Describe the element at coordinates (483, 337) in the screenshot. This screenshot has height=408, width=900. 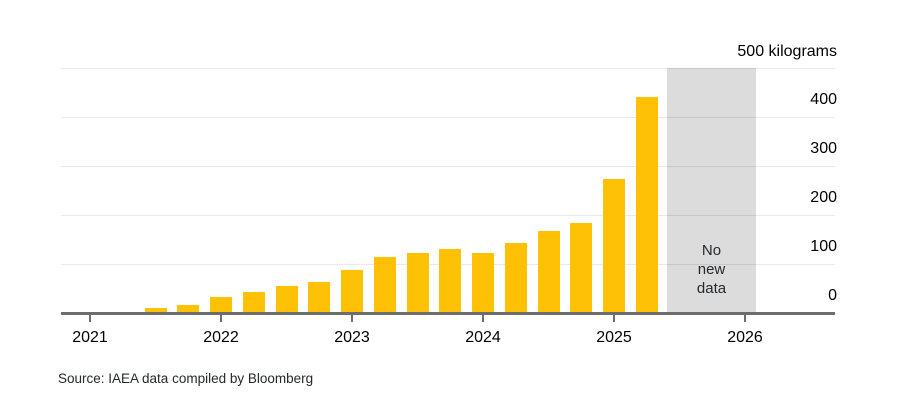
I see `x-axis-label-2024: 2024` at that location.